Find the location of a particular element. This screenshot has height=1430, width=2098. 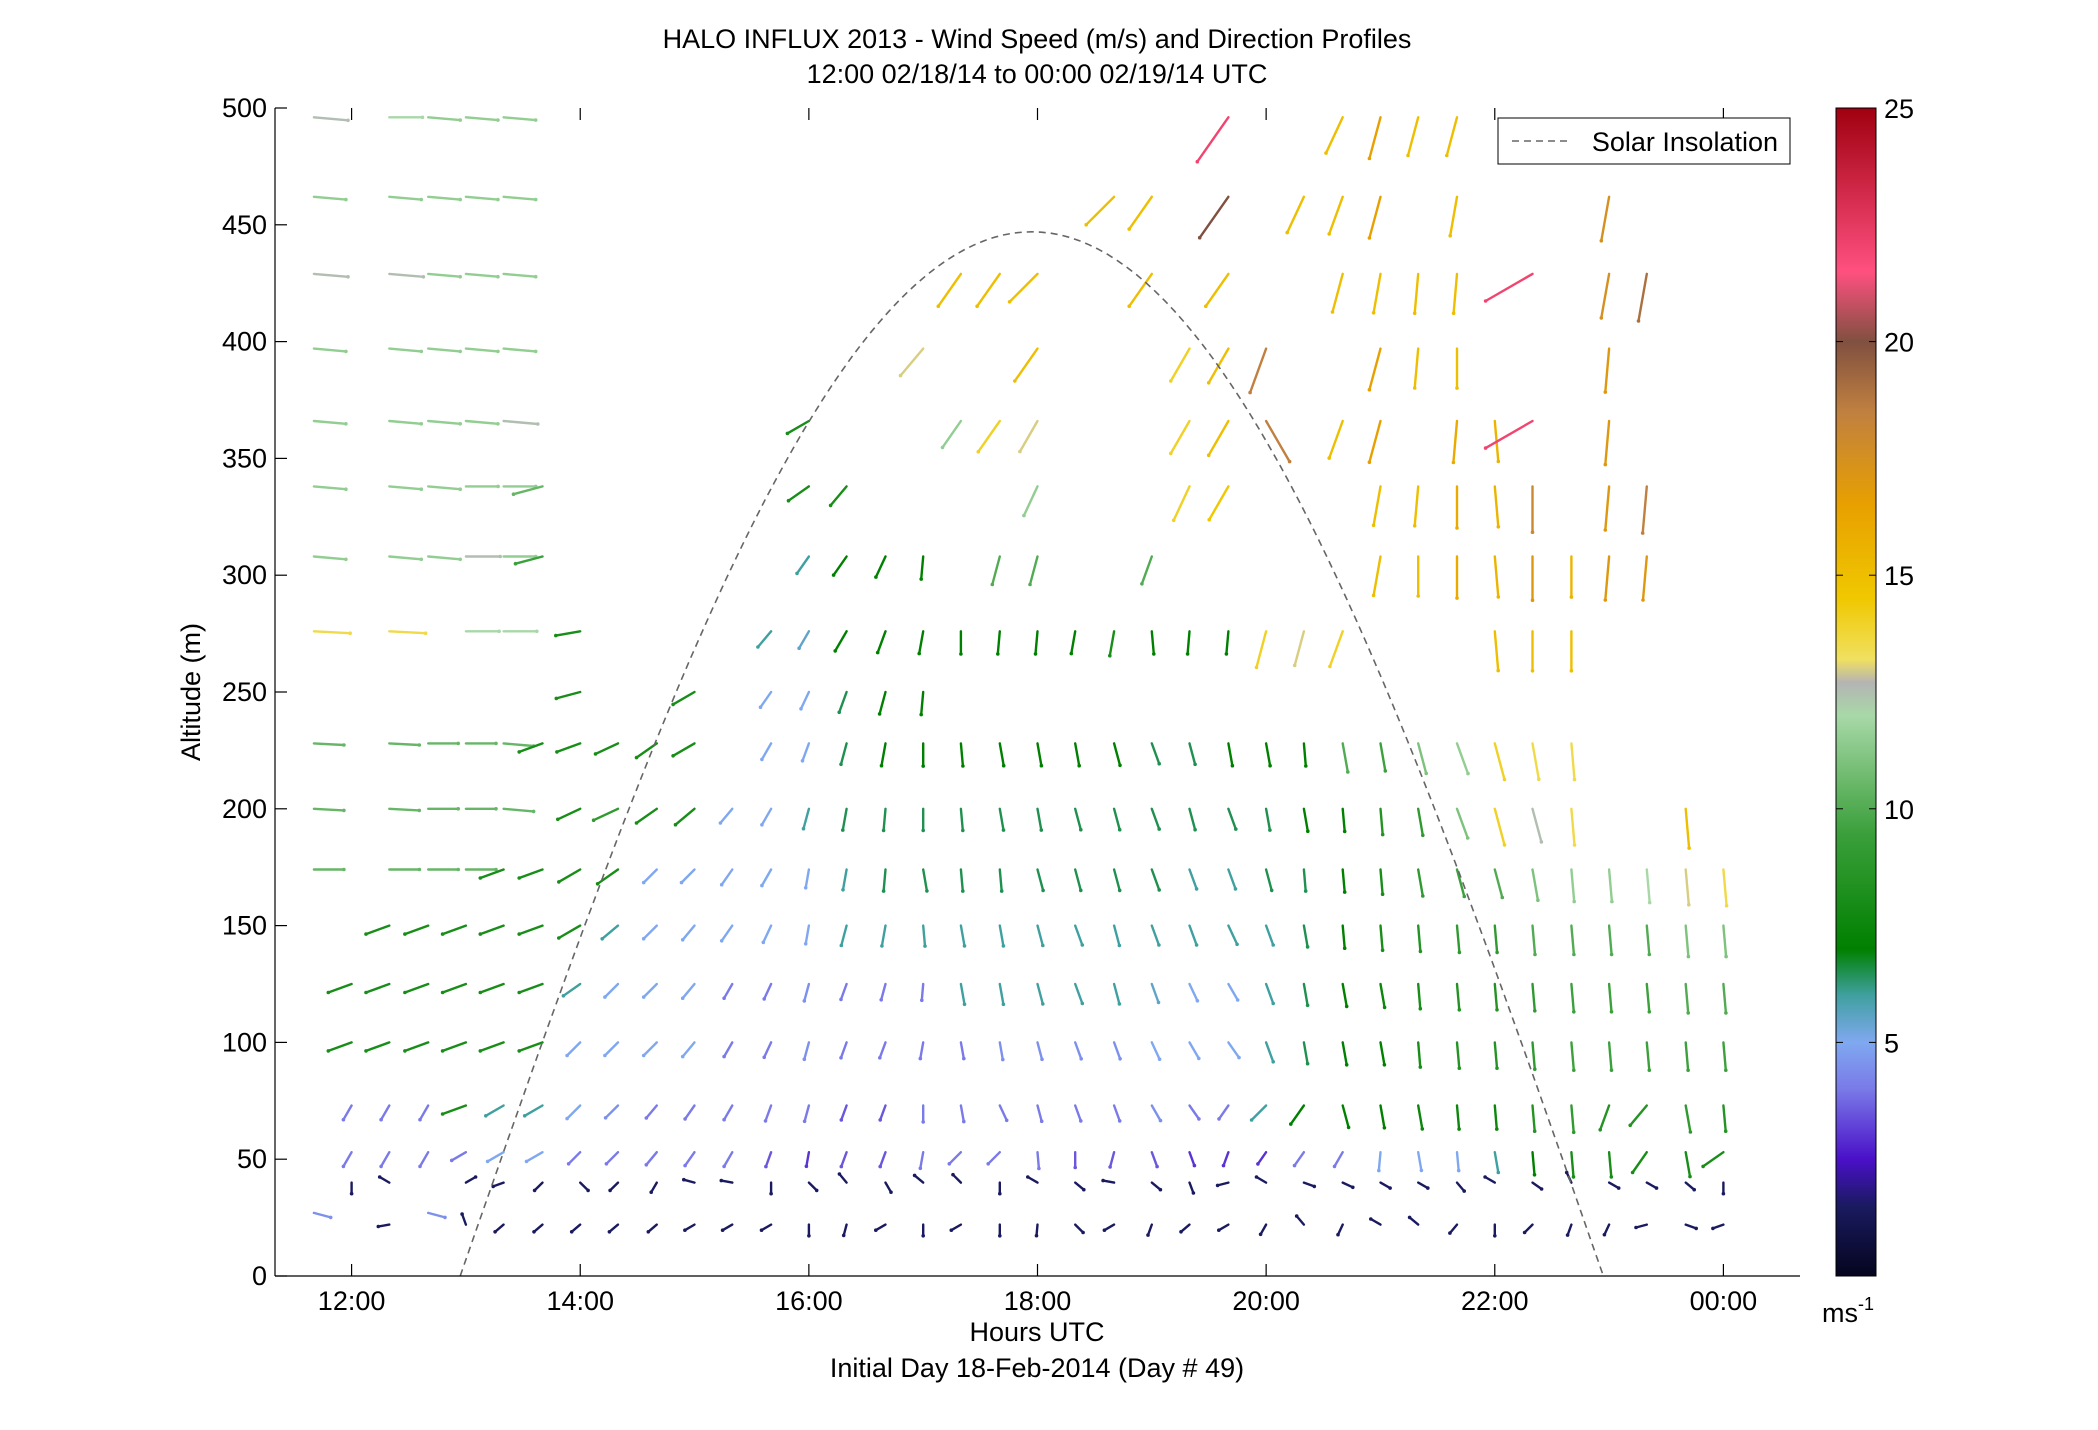

colorbar-ticks: 5 10 15 20 25 is located at coordinates (1875, 576).